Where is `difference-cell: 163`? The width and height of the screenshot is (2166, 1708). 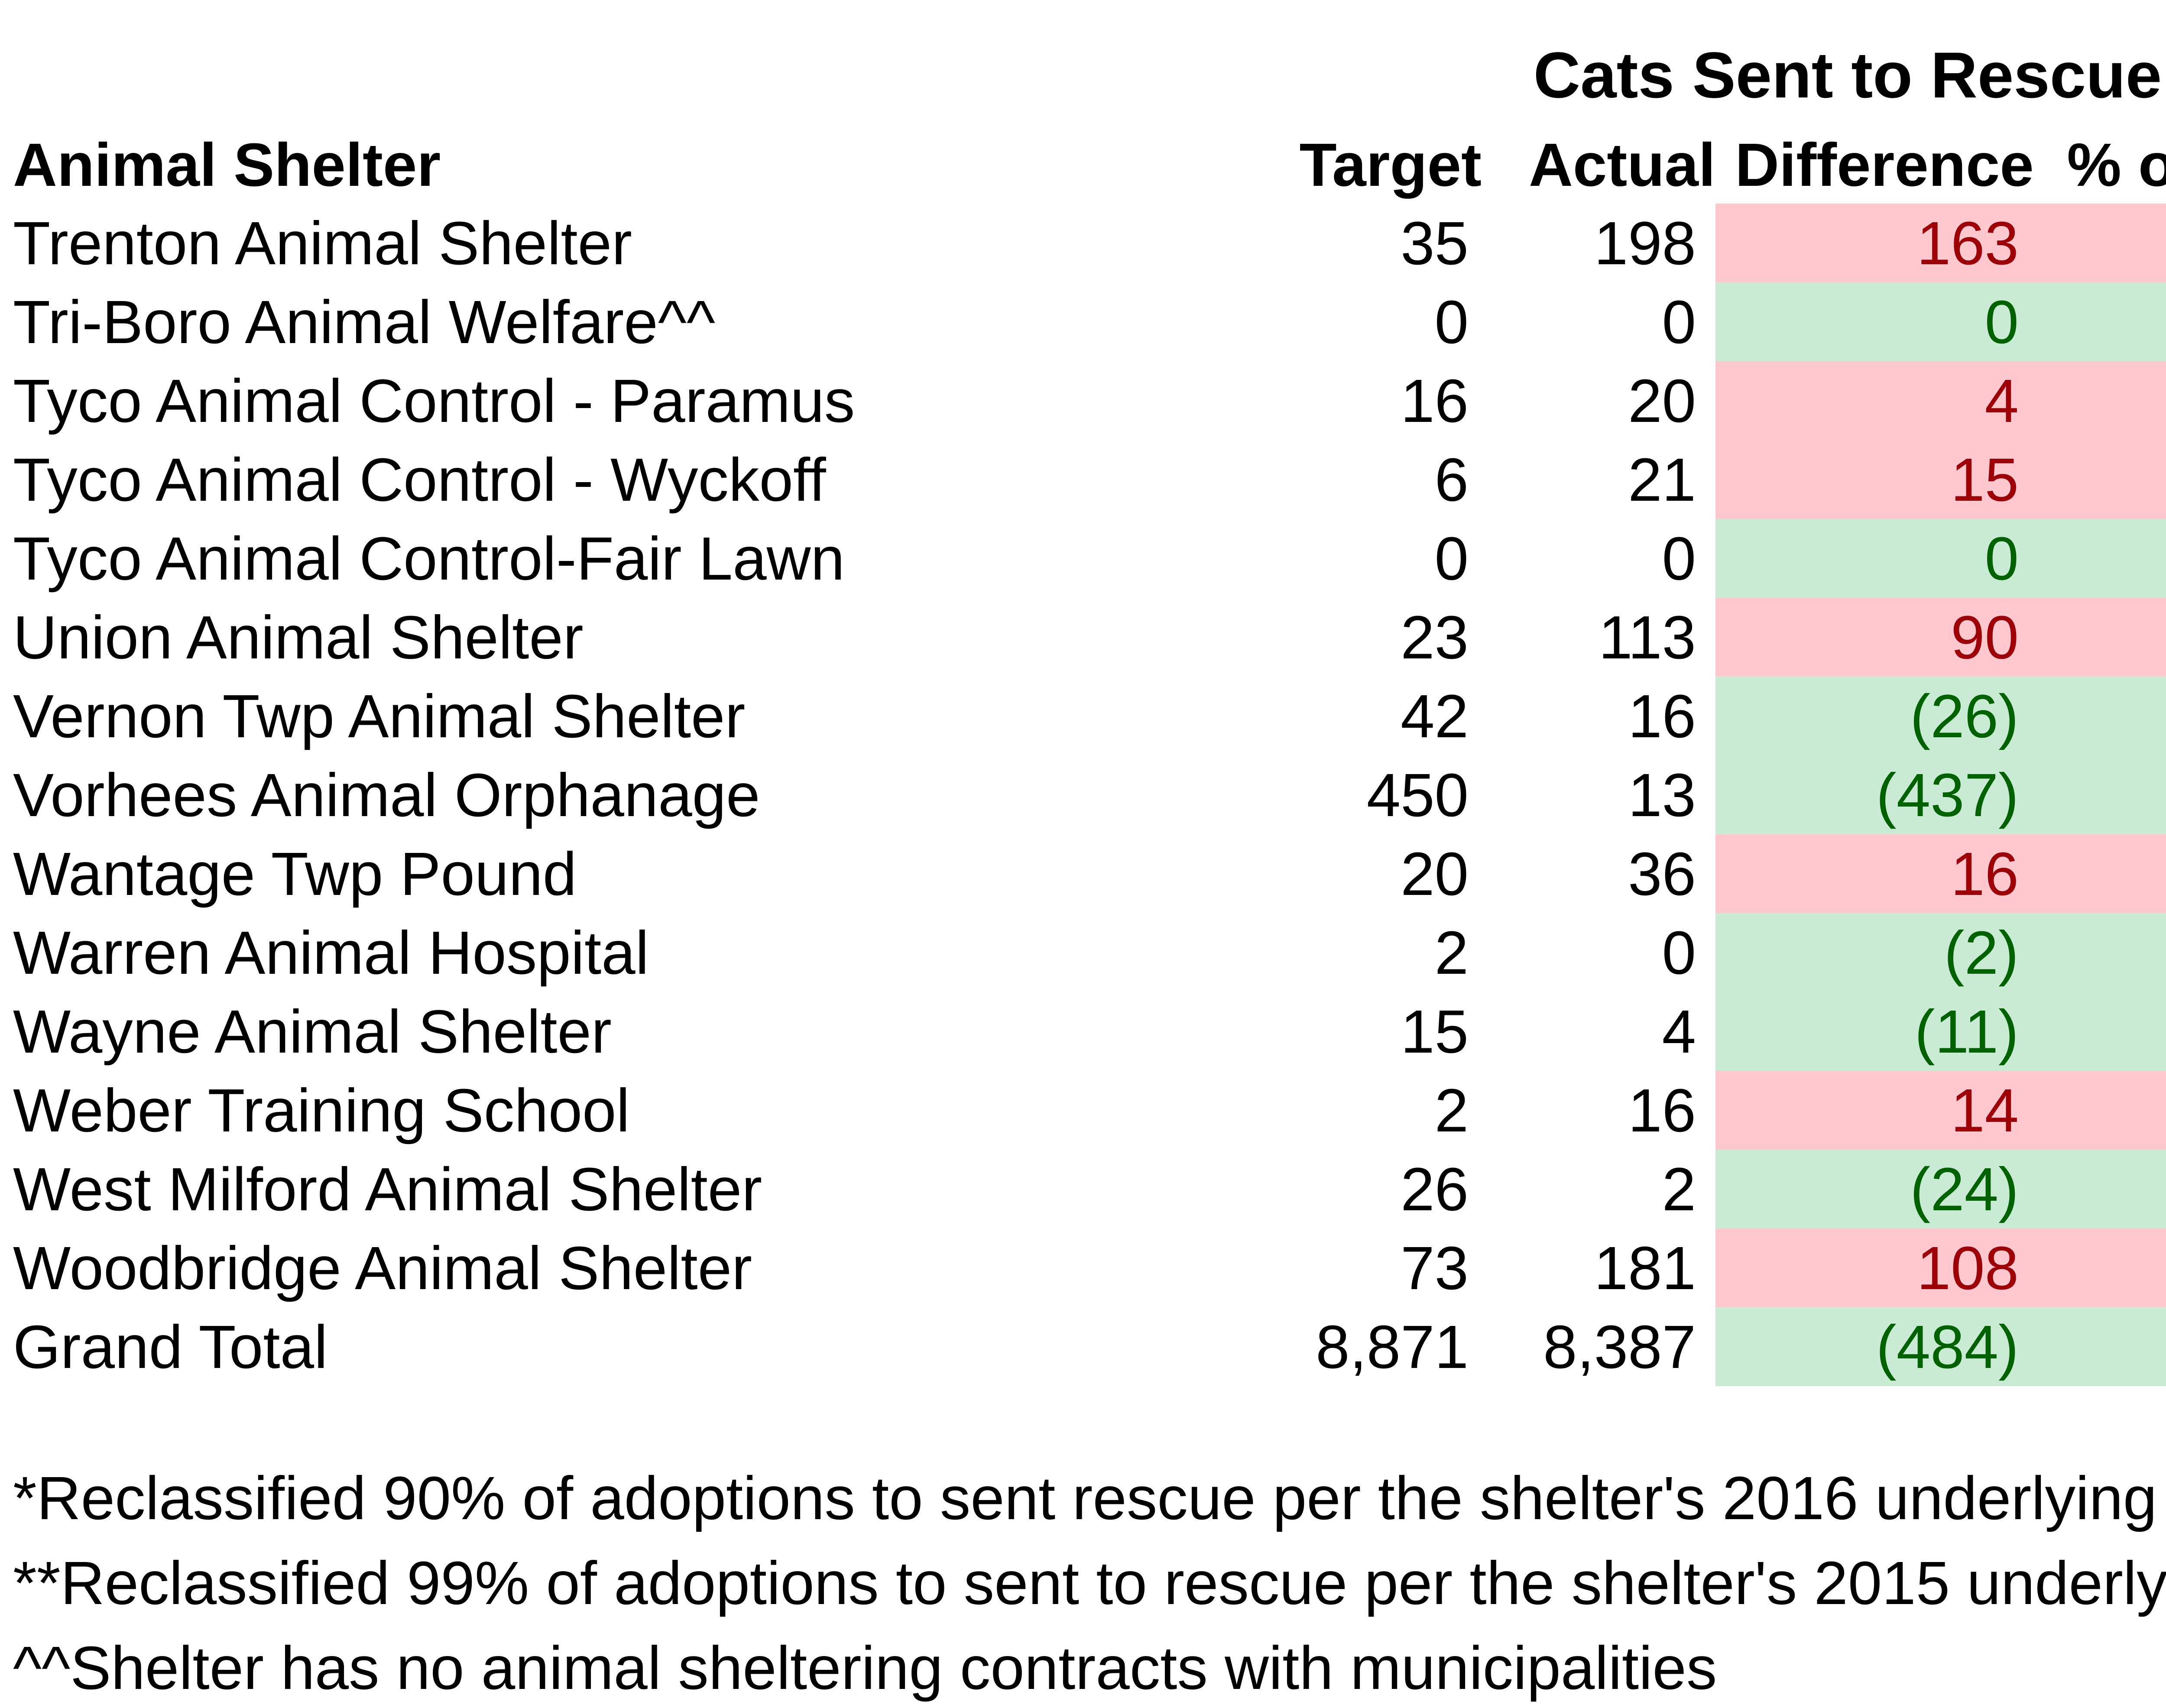 difference-cell: 163 is located at coordinates (1884, 243).